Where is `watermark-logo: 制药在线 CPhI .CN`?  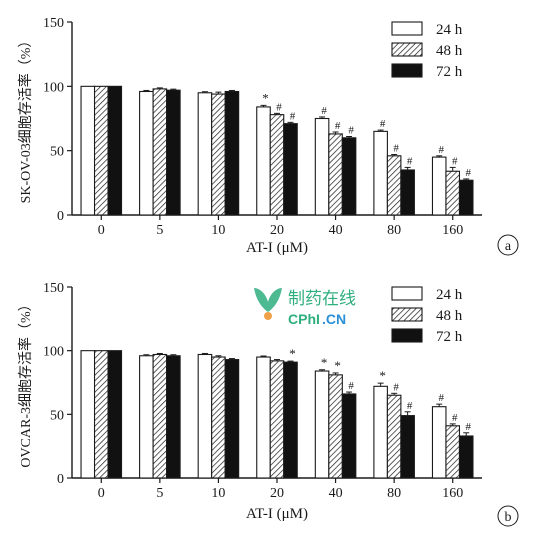
watermark-logo: 制药在线 CPhI .CN is located at coordinates (305, 307).